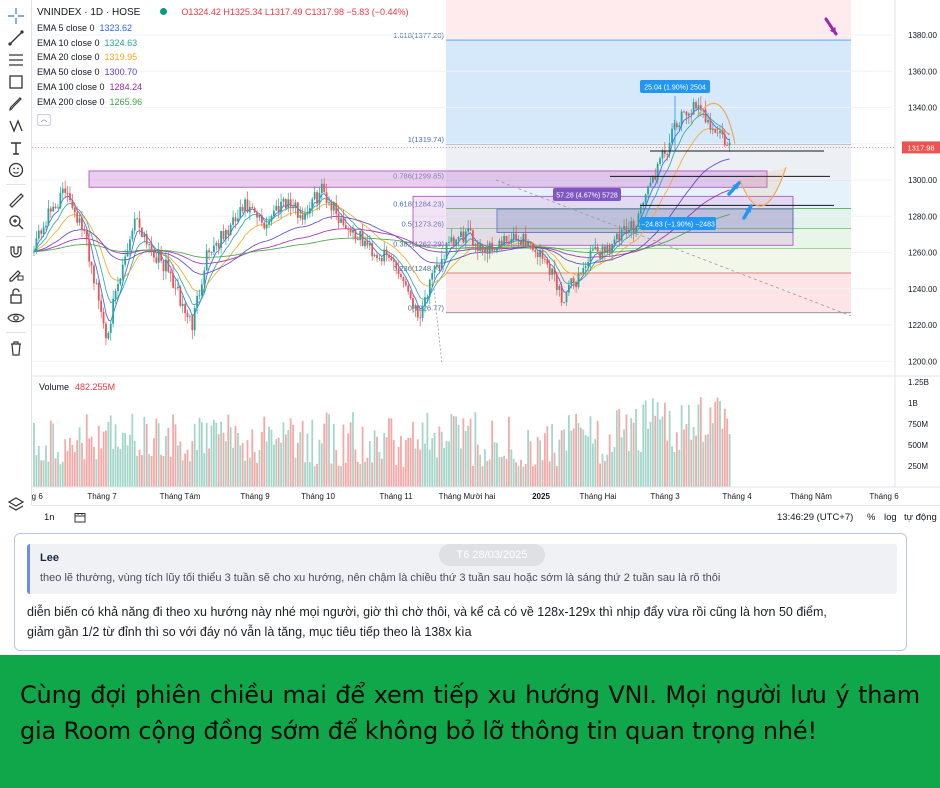 This screenshot has height=788, width=940. What do you see at coordinates (16, 348) in the screenshot?
I see `trash-icon` at bounding box center [16, 348].